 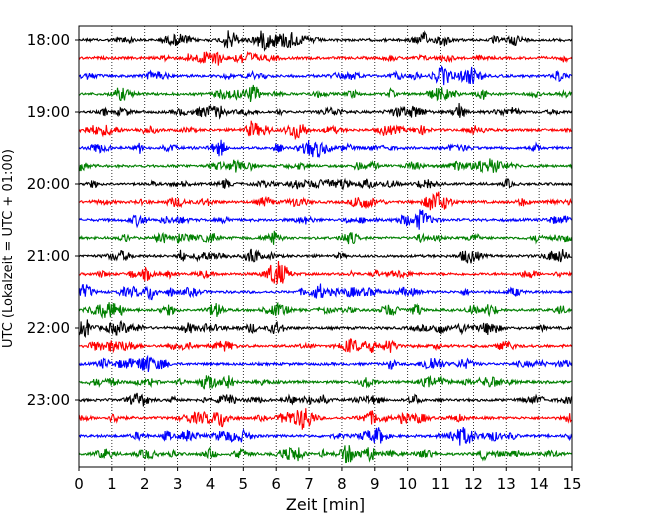 What do you see at coordinates (48, 328) in the screenshot?
I see `y-tick-label: 22:00` at bounding box center [48, 328].